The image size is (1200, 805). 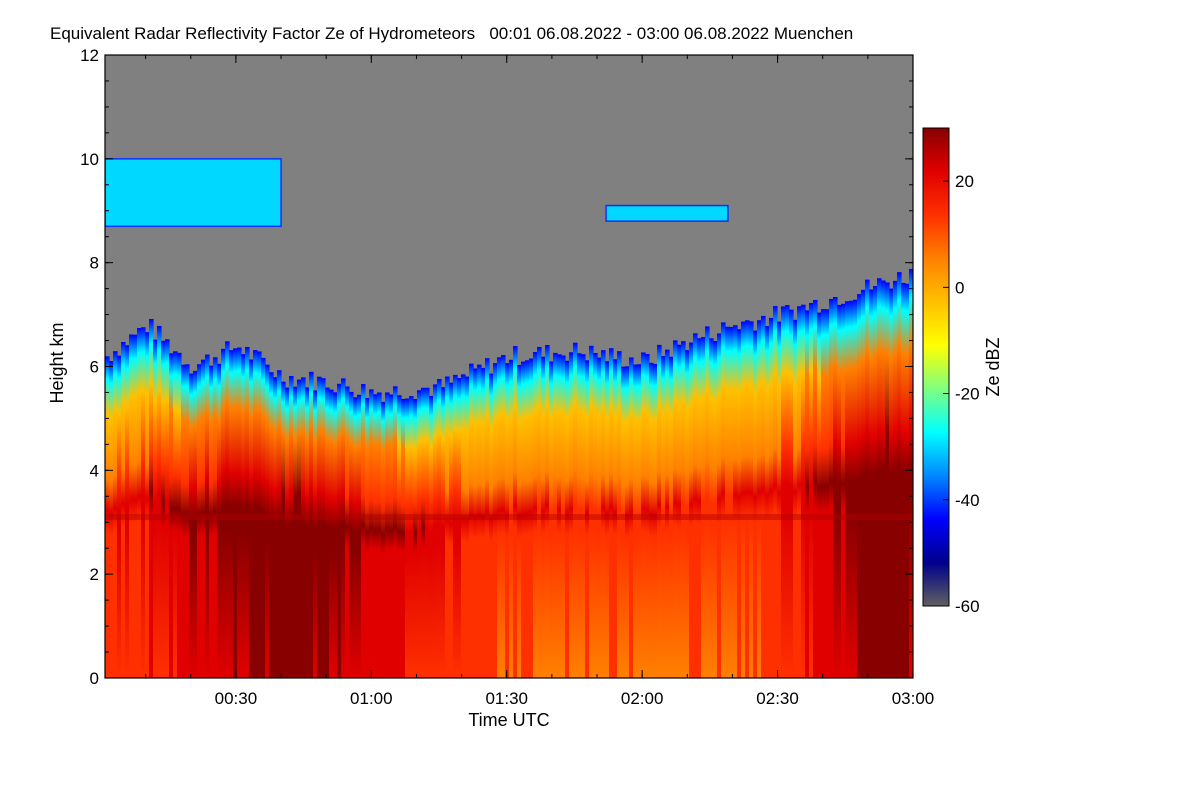 What do you see at coordinates (94, 574) in the screenshot?
I see `y-tick-label: 2` at bounding box center [94, 574].